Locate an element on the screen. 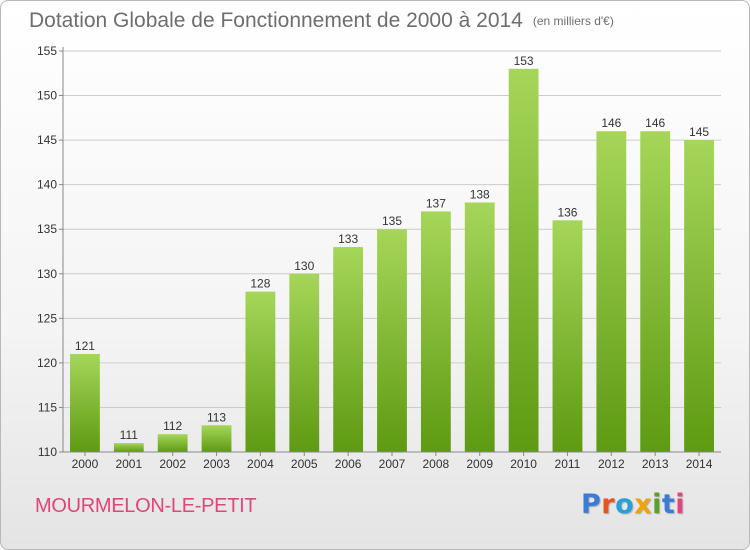 The width and height of the screenshot is (750, 550). bar-value-label: 111 is located at coordinates (129, 435).